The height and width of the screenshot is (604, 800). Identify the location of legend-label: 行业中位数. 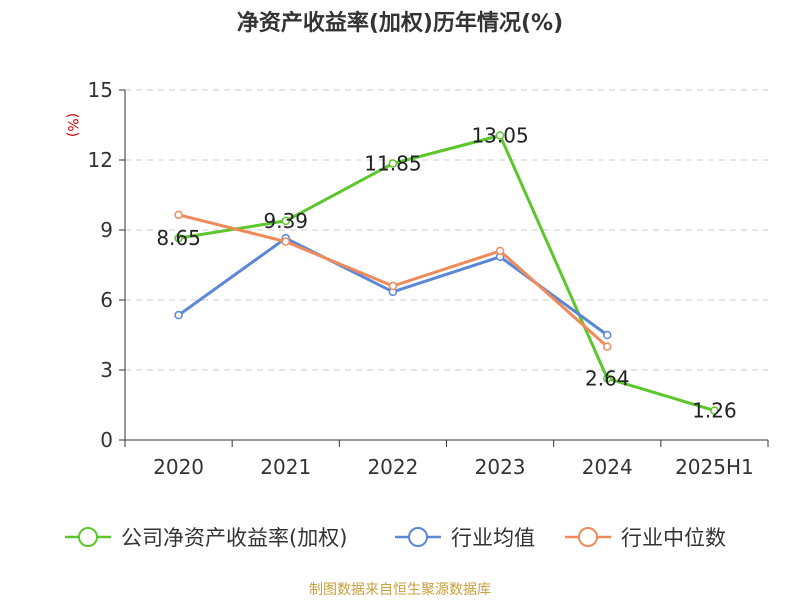
(673, 538).